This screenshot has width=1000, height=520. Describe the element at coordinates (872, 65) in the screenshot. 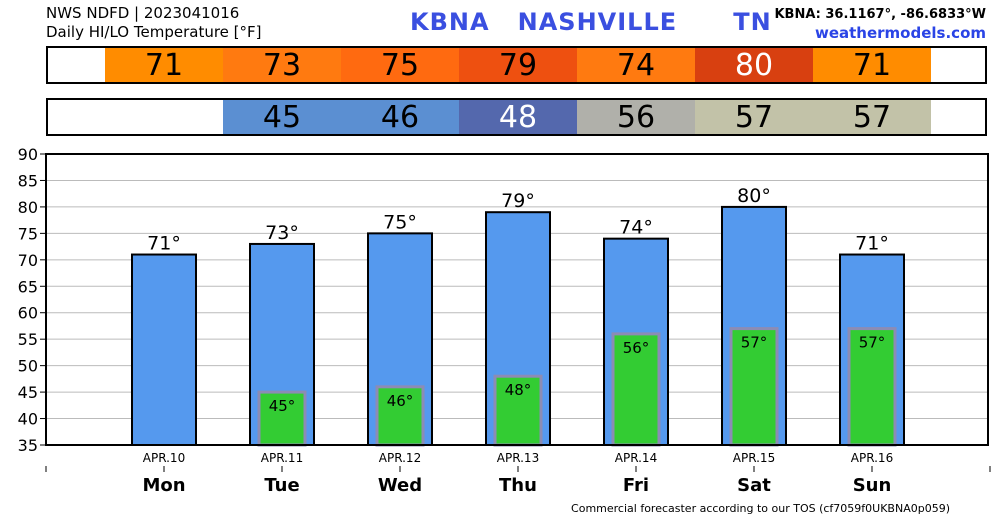

I see `high-cell-6: 71` at that location.